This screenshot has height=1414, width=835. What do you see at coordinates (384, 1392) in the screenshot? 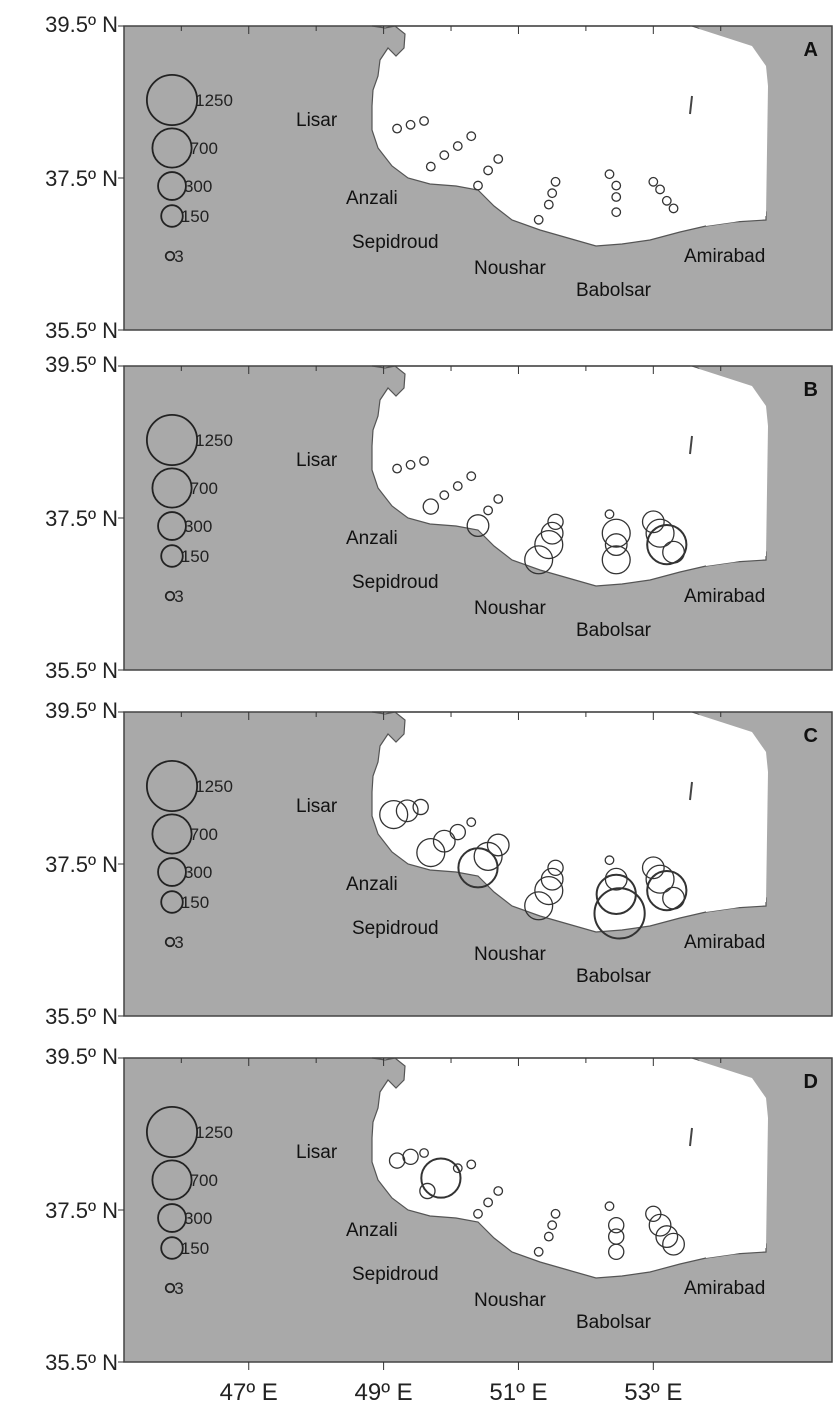
I see `x-tick-label: 49º E` at bounding box center [384, 1392].